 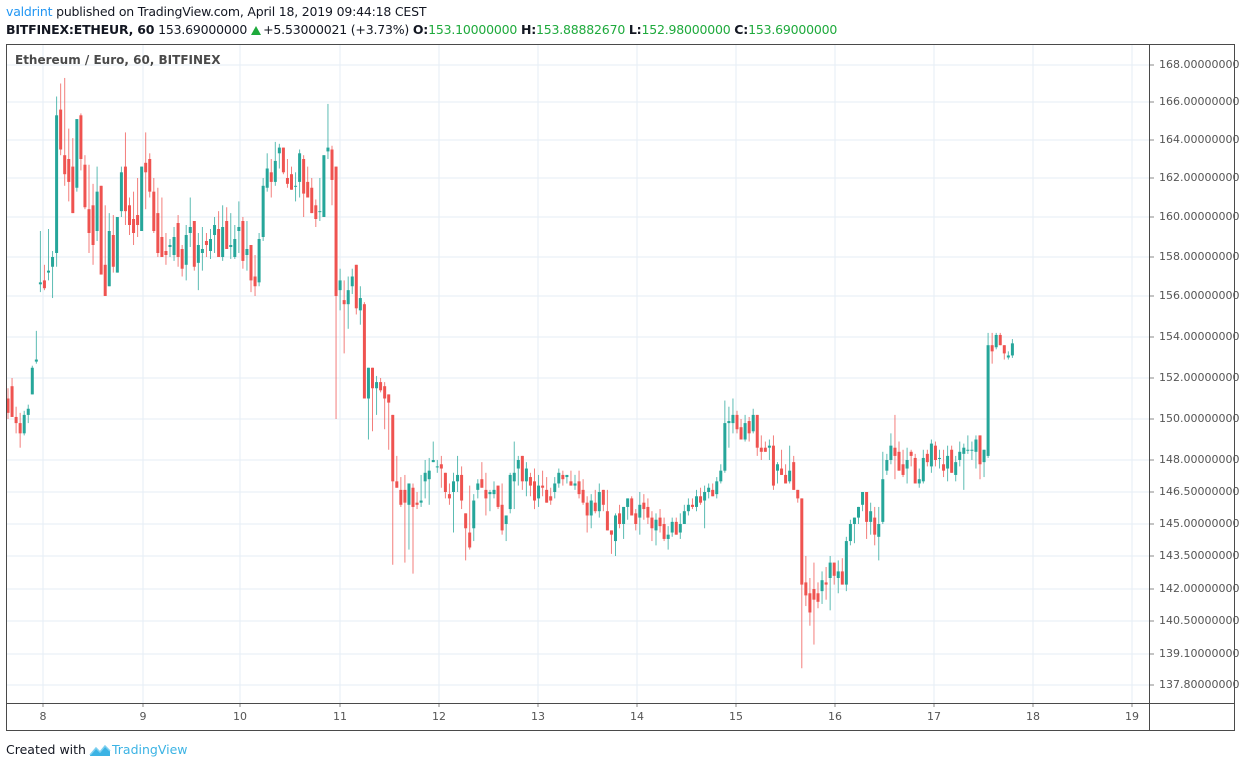 I want to click on time-axis-label: 17, so click(x=934, y=716).